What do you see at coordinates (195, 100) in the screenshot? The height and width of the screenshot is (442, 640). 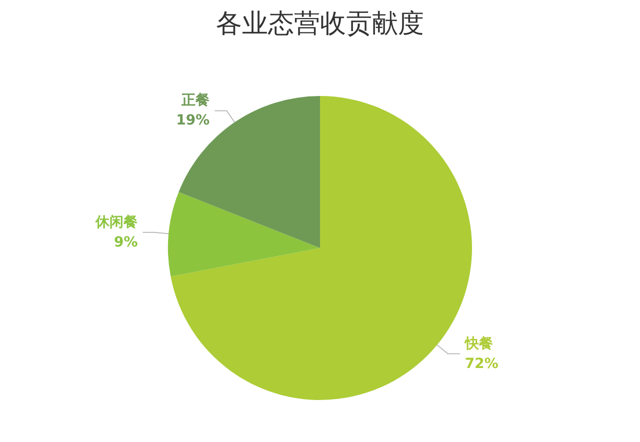 I see `slice-label: 正餐` at bounding box center [195, 100].